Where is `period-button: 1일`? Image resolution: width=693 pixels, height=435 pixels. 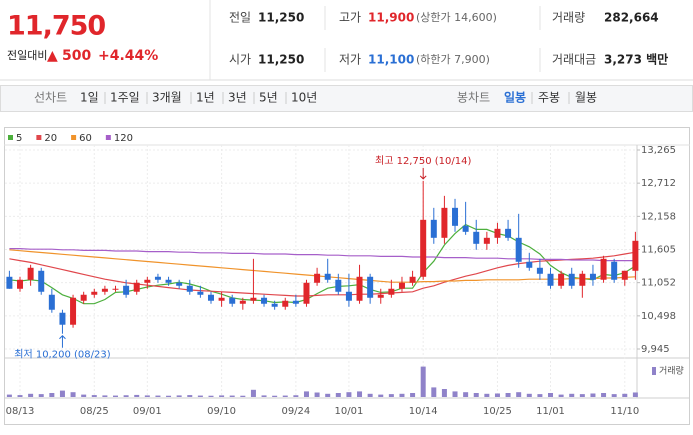
period-button: 1일 is located at coordinates (89, 98).